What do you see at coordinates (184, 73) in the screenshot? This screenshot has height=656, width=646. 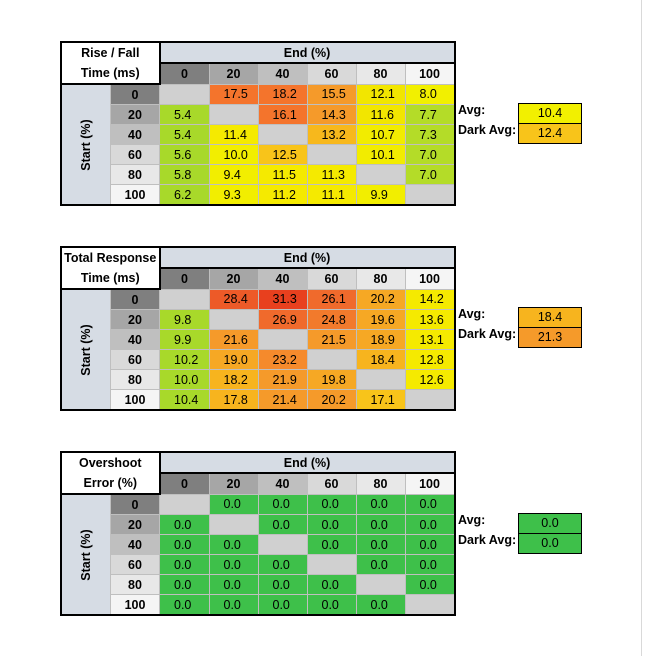 I see `column-header: 0` at bounding box center [184, 73].